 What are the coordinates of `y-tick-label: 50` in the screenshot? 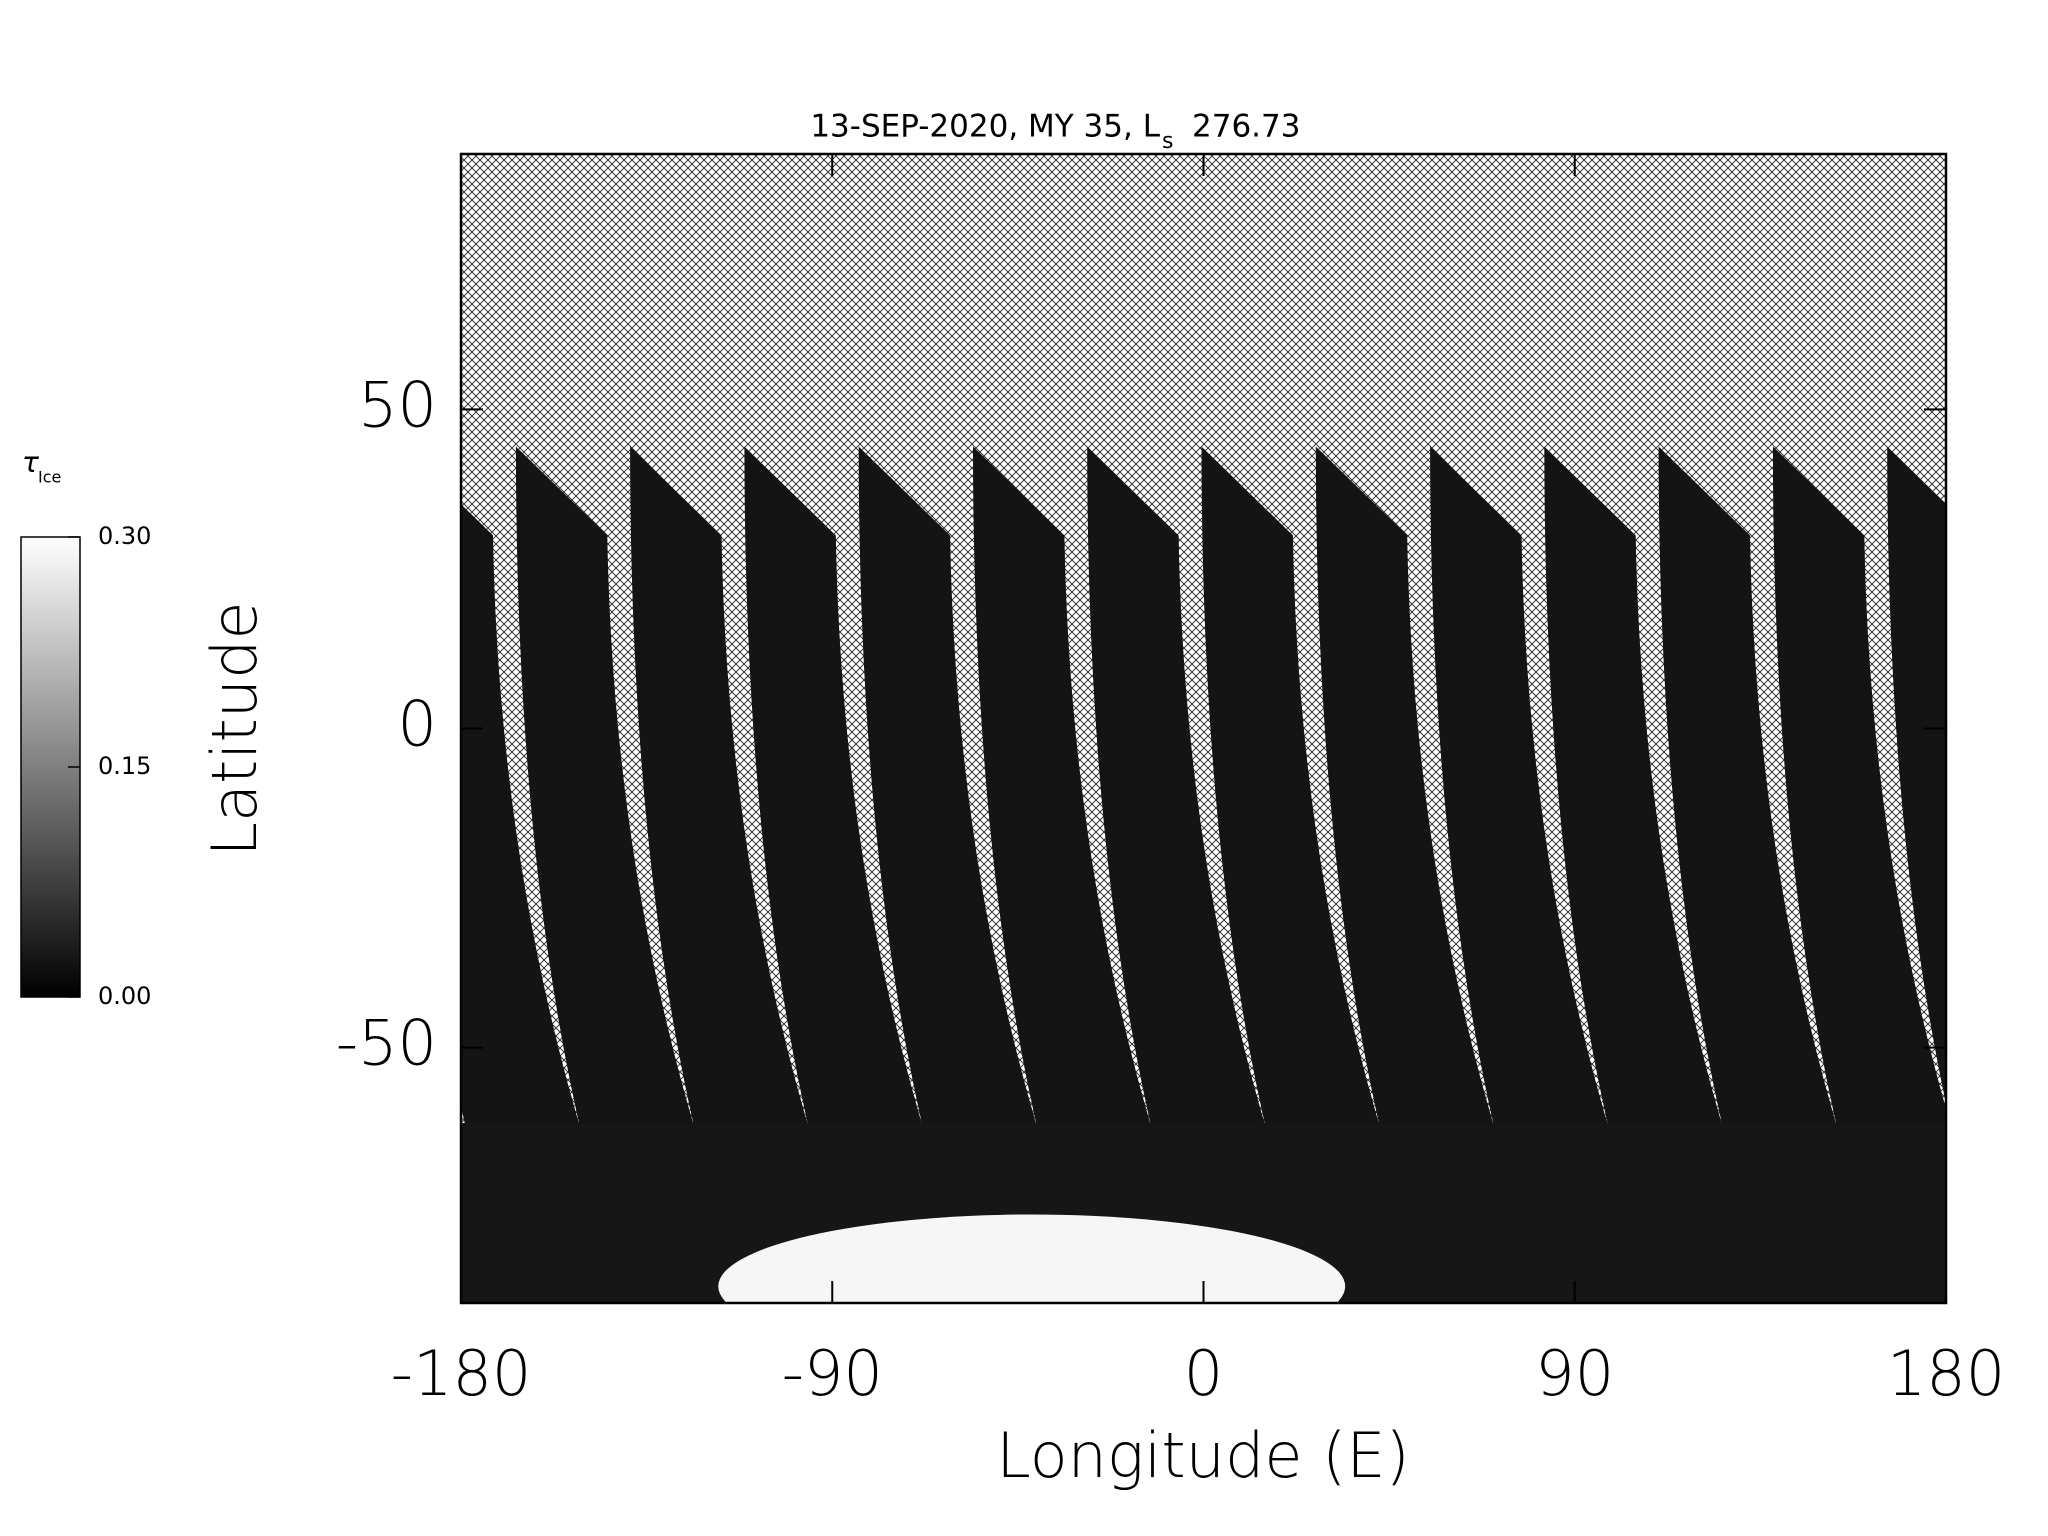 It's located at (397, 404).